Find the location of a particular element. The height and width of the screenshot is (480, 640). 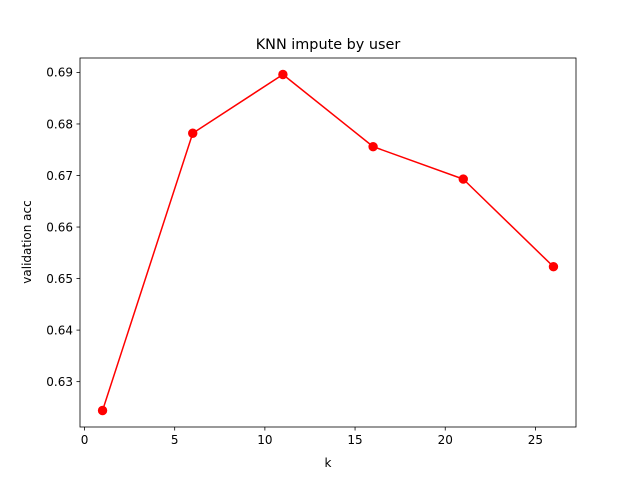

y-axis-ticks: 0.63 0.64 0.65 0.66 0.67 0.68 0.69 is located at coordinates (63, 227).